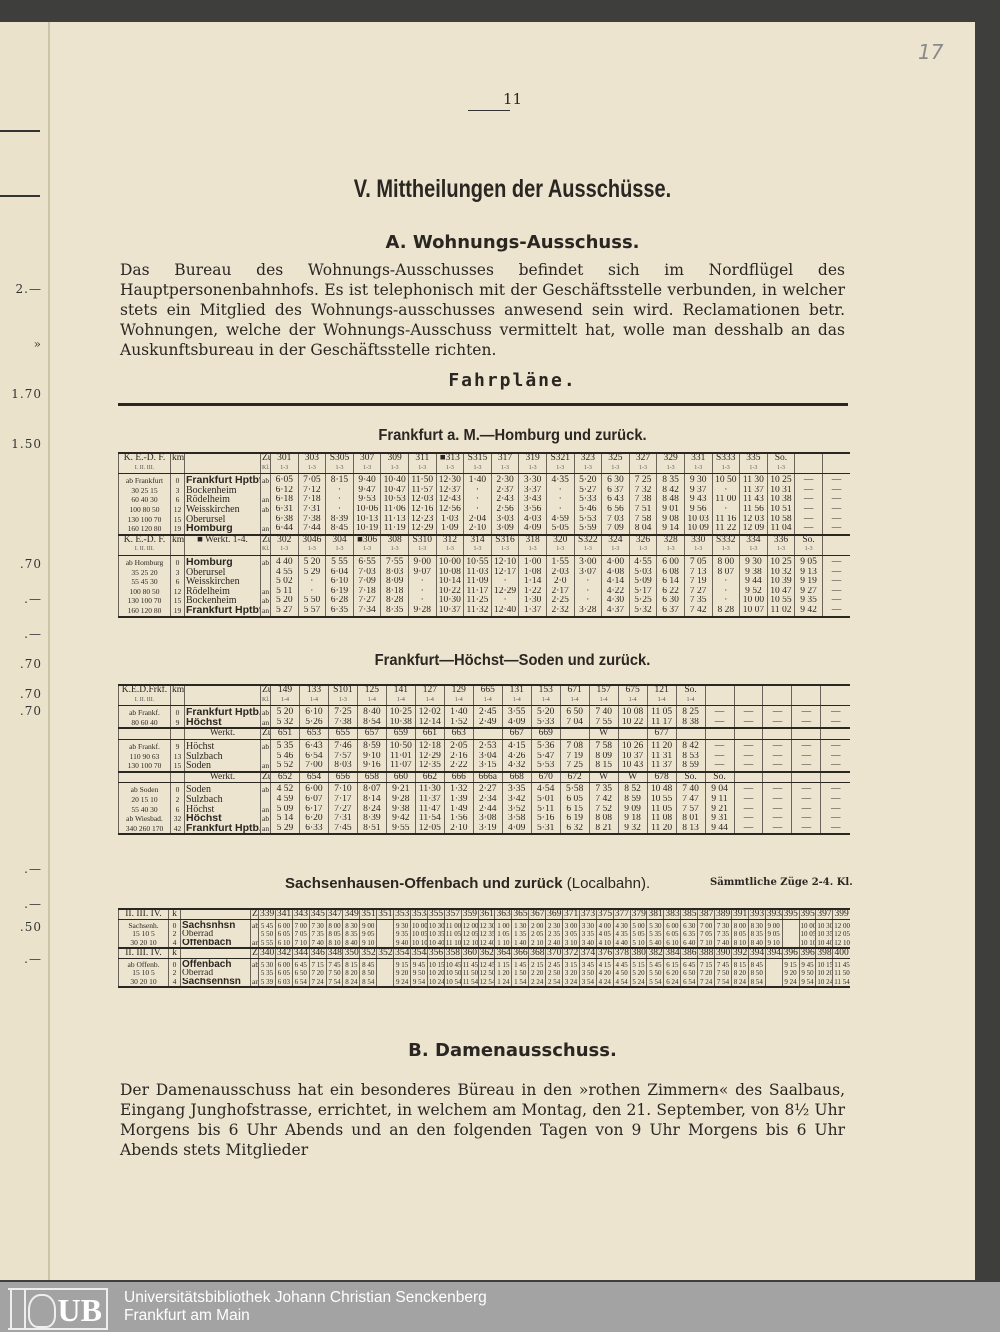 This screenshot has height=1332, width=1000. I want to click on time-cell: 2 10, so click(537, 943).